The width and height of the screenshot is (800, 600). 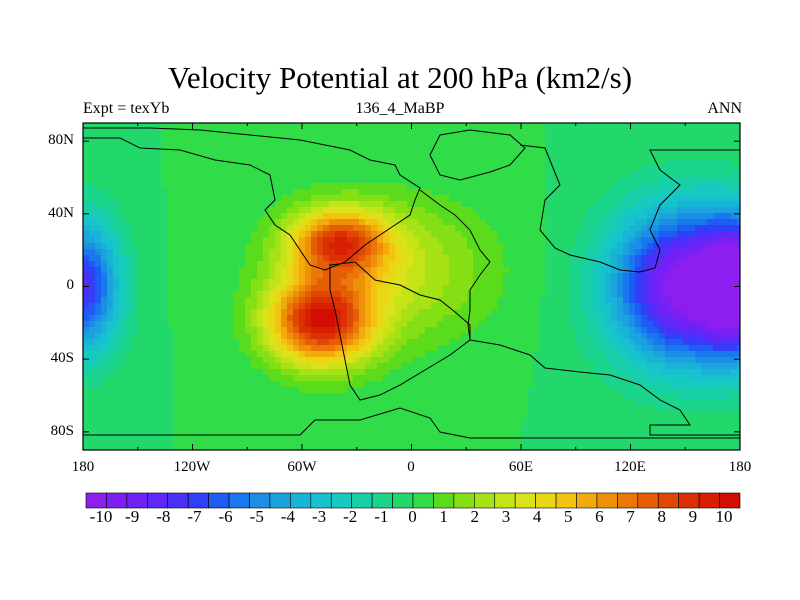 I want to click on coastline-south-america, so click(x=400, y=331).